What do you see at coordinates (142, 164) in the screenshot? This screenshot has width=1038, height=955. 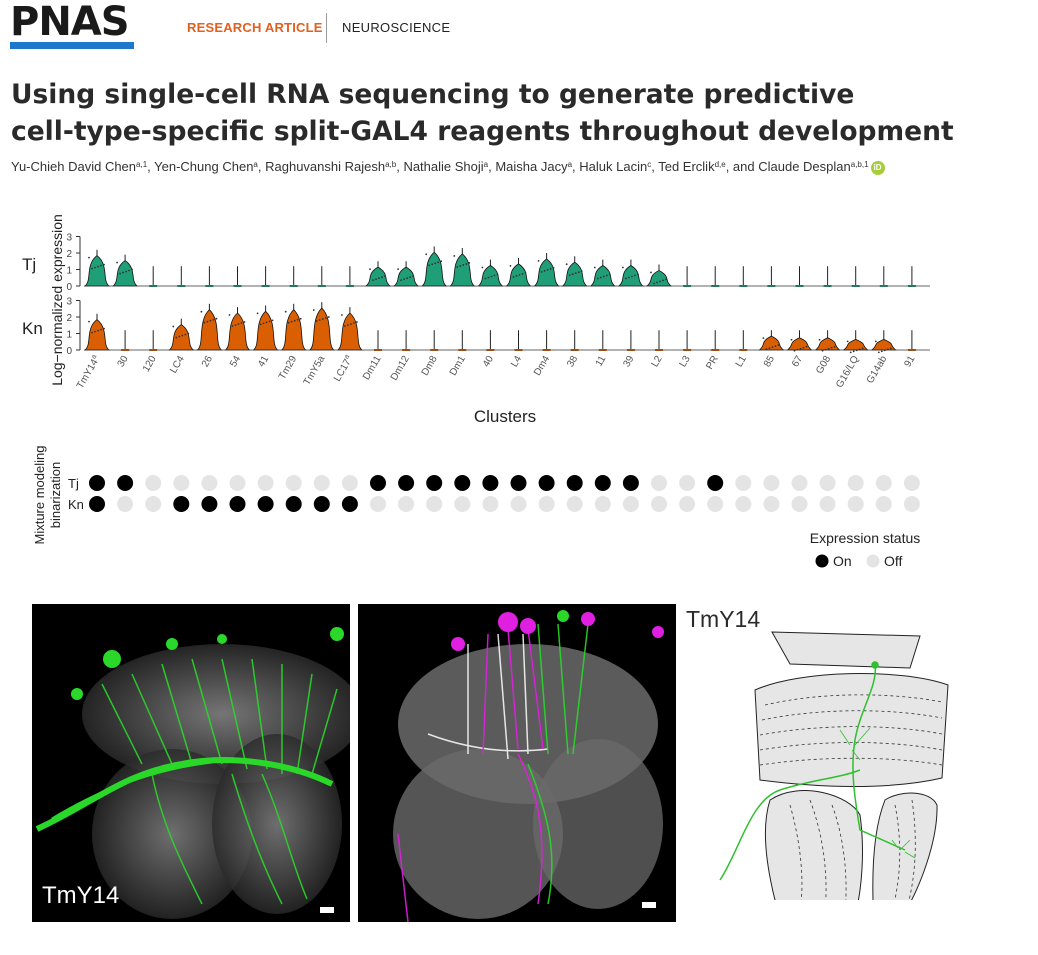 I see `author-affiliation: a,1` at bounding box center [142, 164].